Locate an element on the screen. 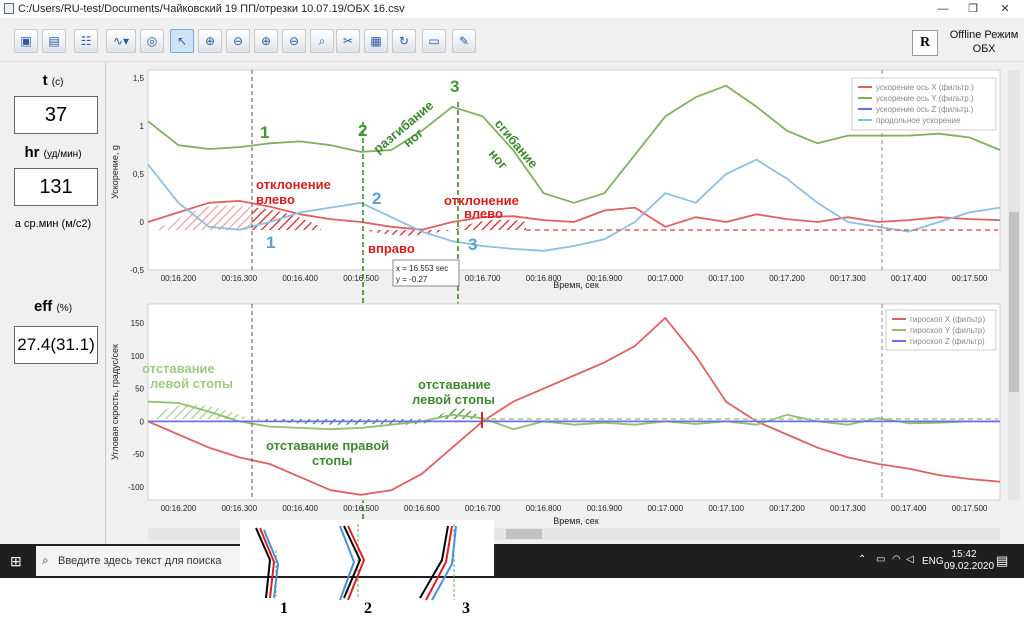 The width and height of the screenshot is (1024, 626). offline-mode-button: R is located at coordinates (925, 43).